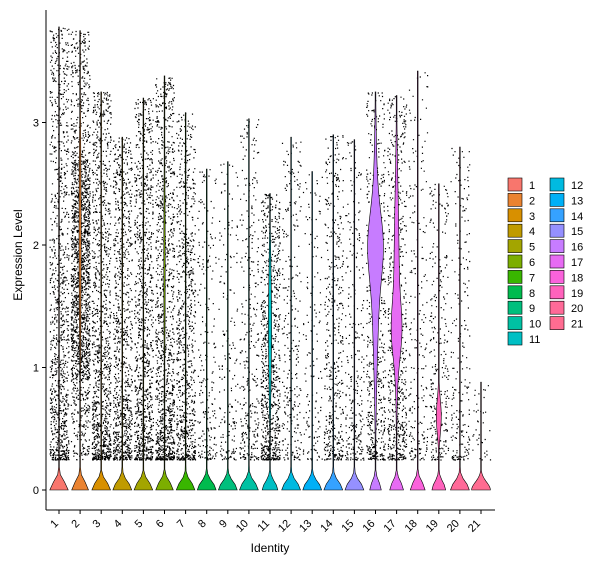 The height and width of the screenshot is (573, 600). Describe the element at coordinates (577, 294) in the screenshot. I see `legend-label-19: 19` at that location.